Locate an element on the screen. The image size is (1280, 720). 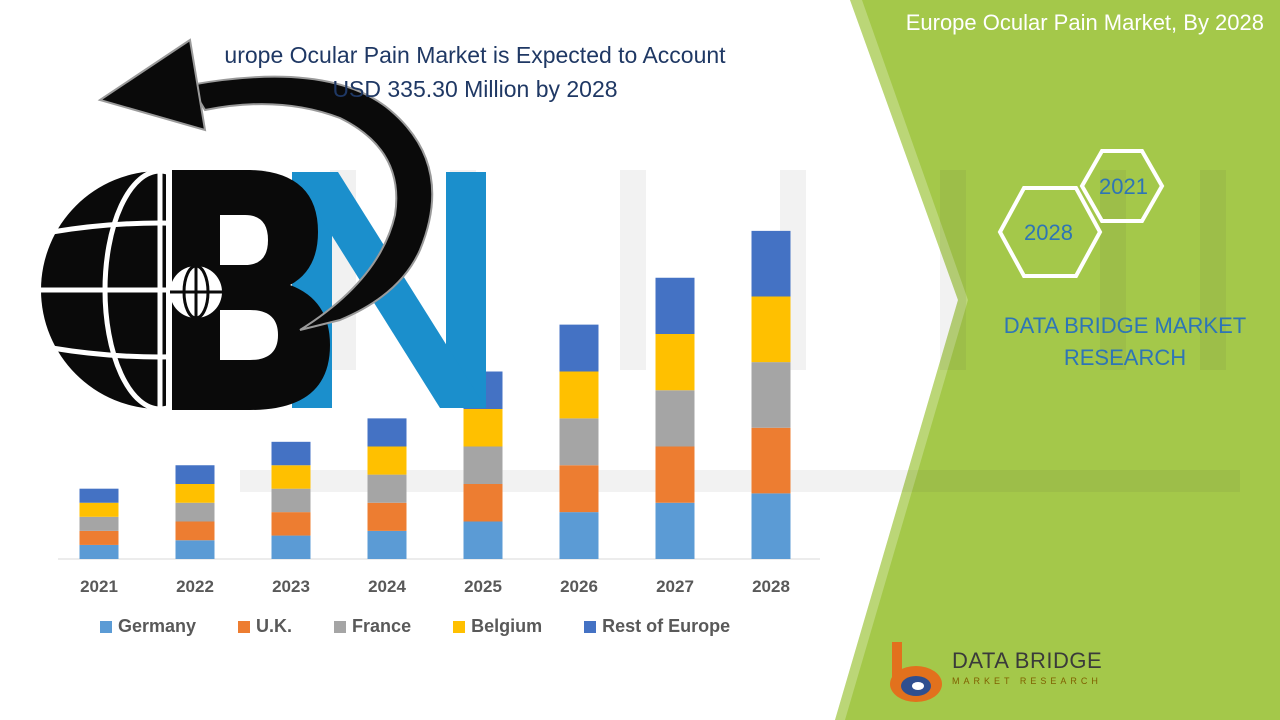
bar-2025-germany is located at coordinates (483, 540).